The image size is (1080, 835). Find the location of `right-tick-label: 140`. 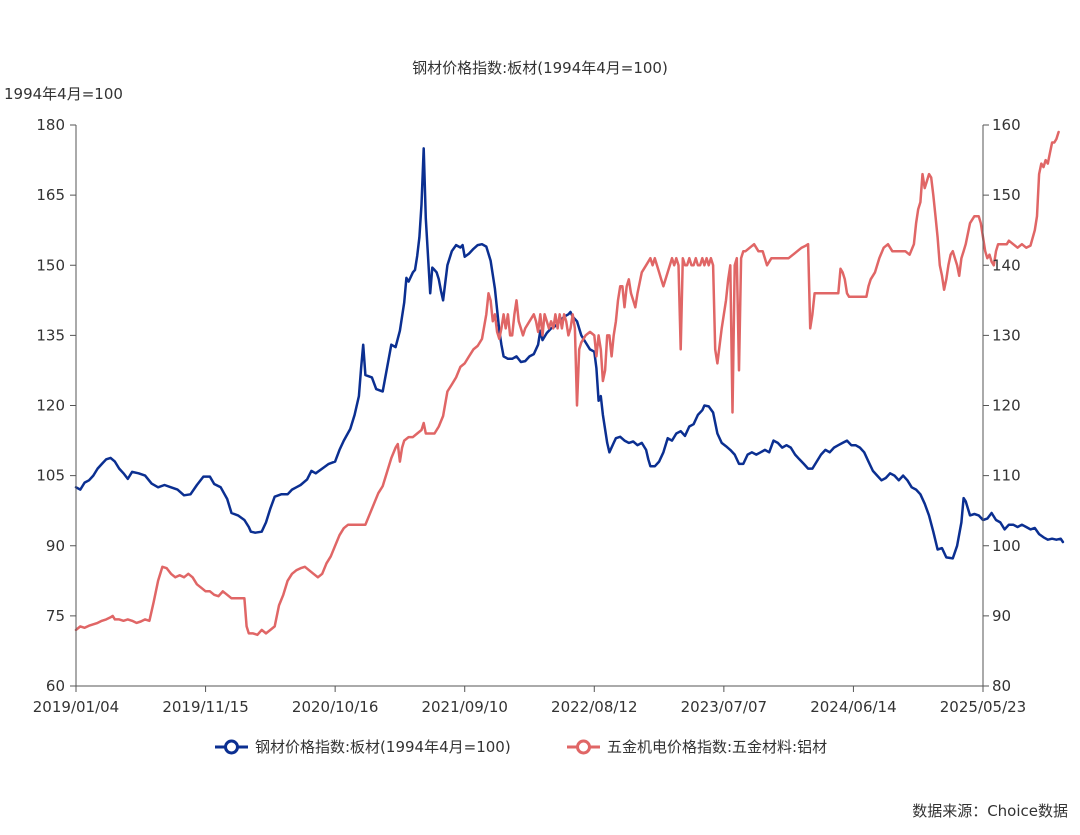

right-tick-label: 140 is located at coordinates (1006, 265).